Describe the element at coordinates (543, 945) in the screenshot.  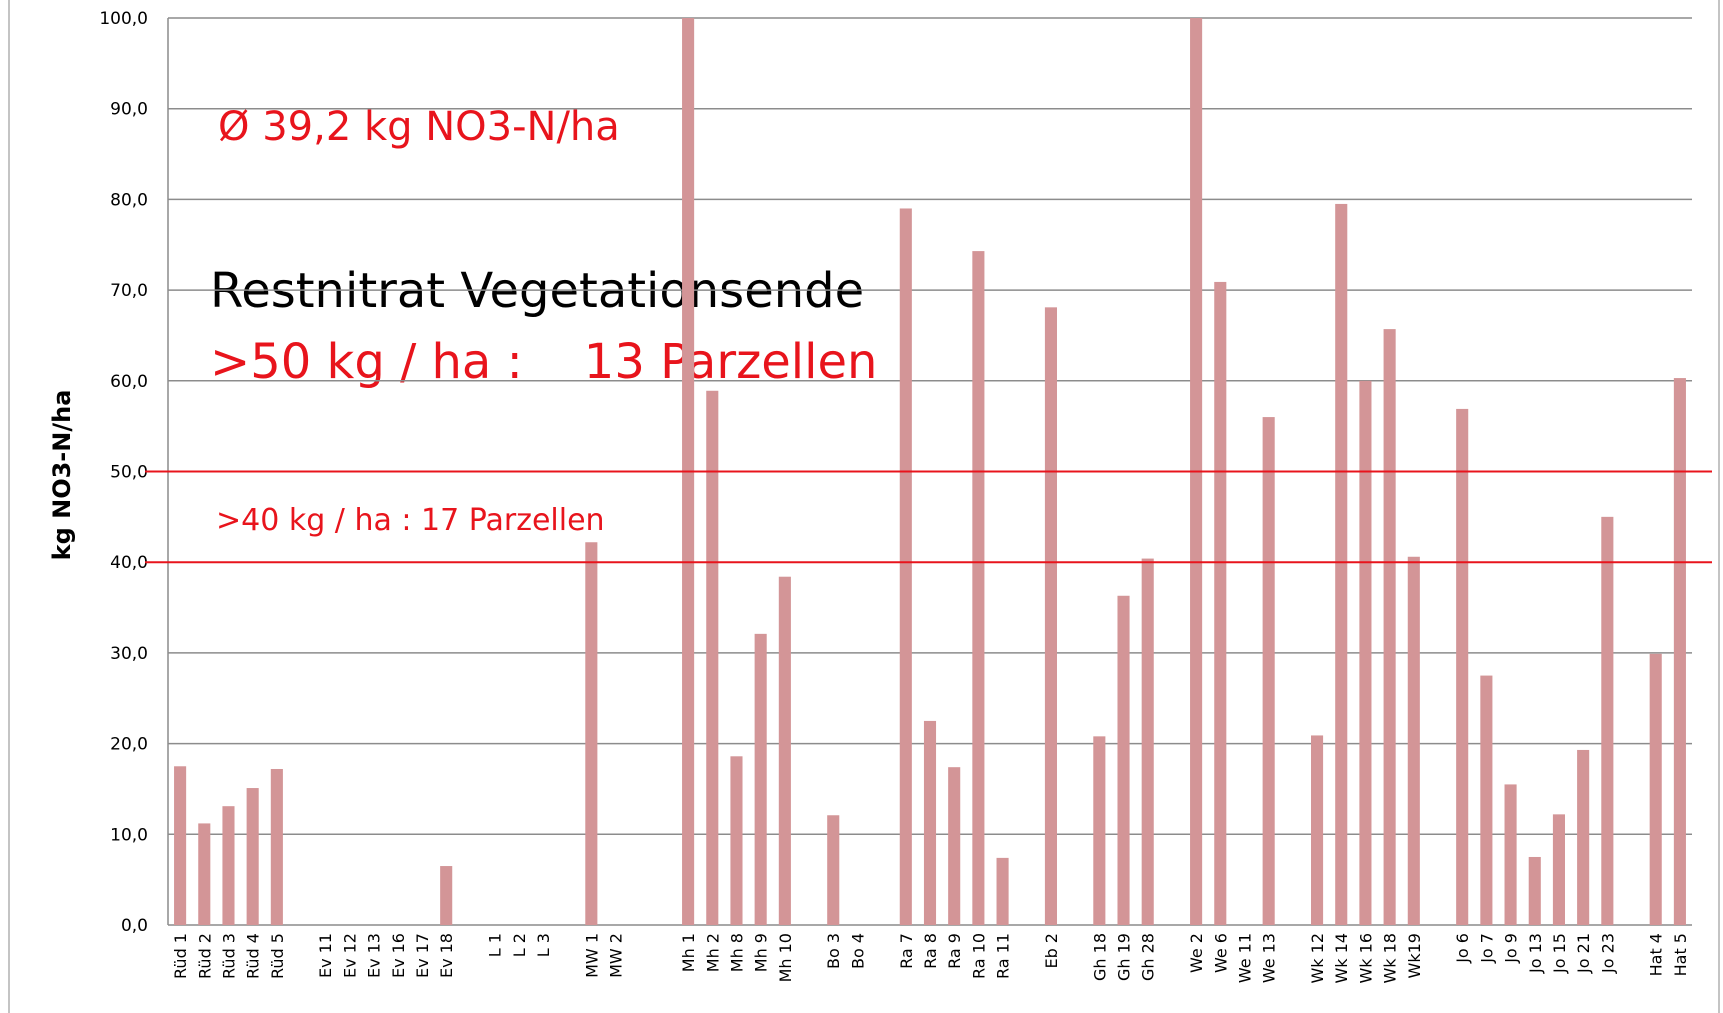
I see `x-tick-label: L 3` at that location.